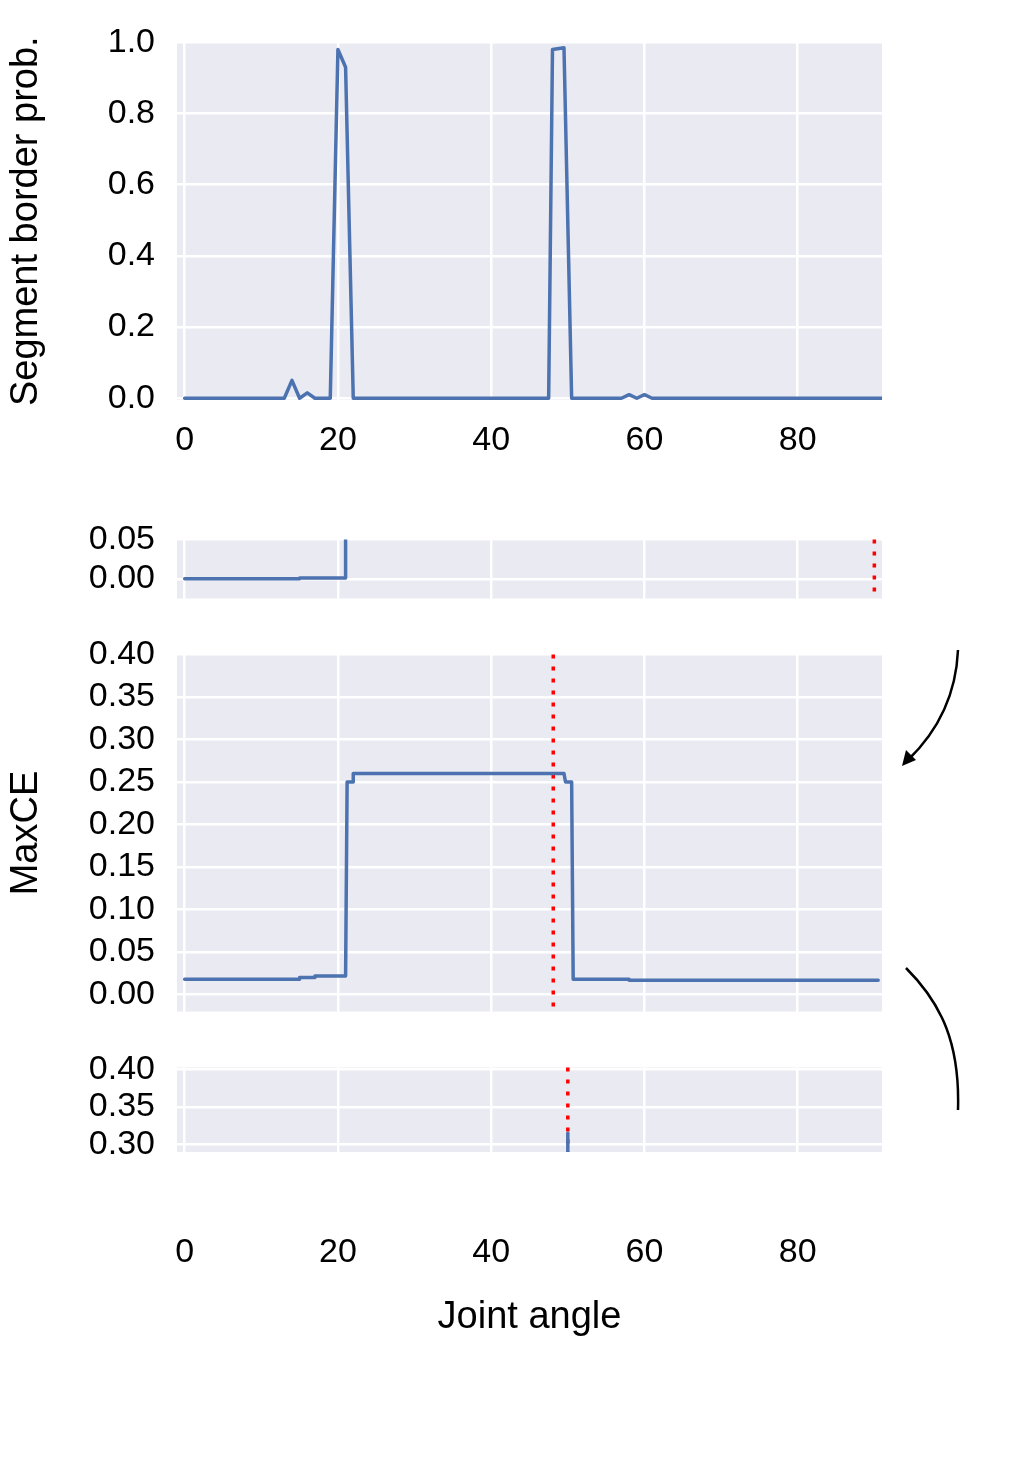 The height and width of the screenshot is (1461, 1019). I want to click on y-tick-label: 0.20, so click(121, 821).